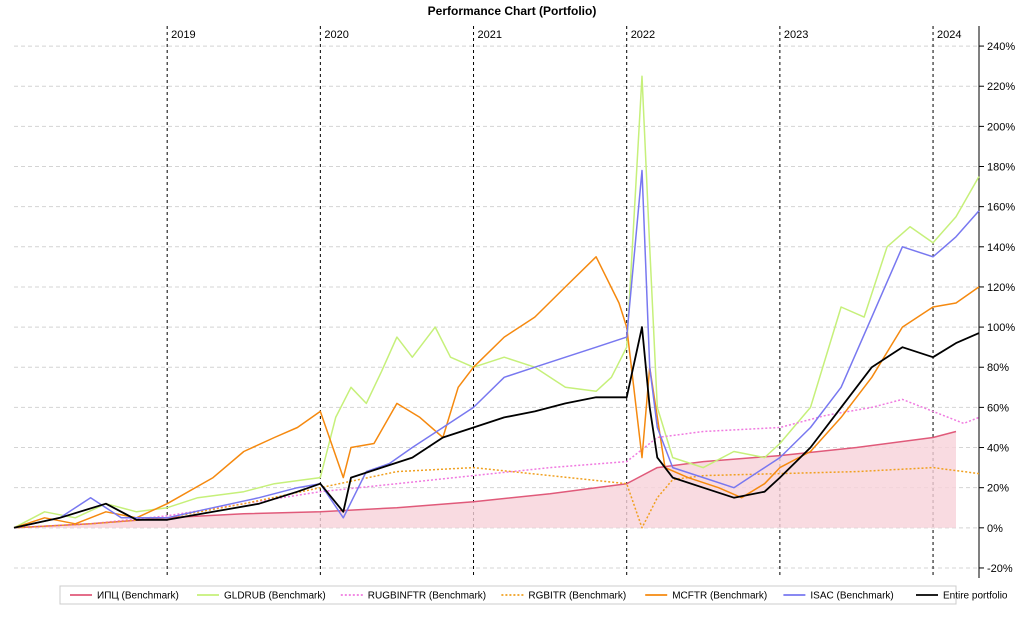  I want to click on y-tick-label: 140%, so click(1001, 248).